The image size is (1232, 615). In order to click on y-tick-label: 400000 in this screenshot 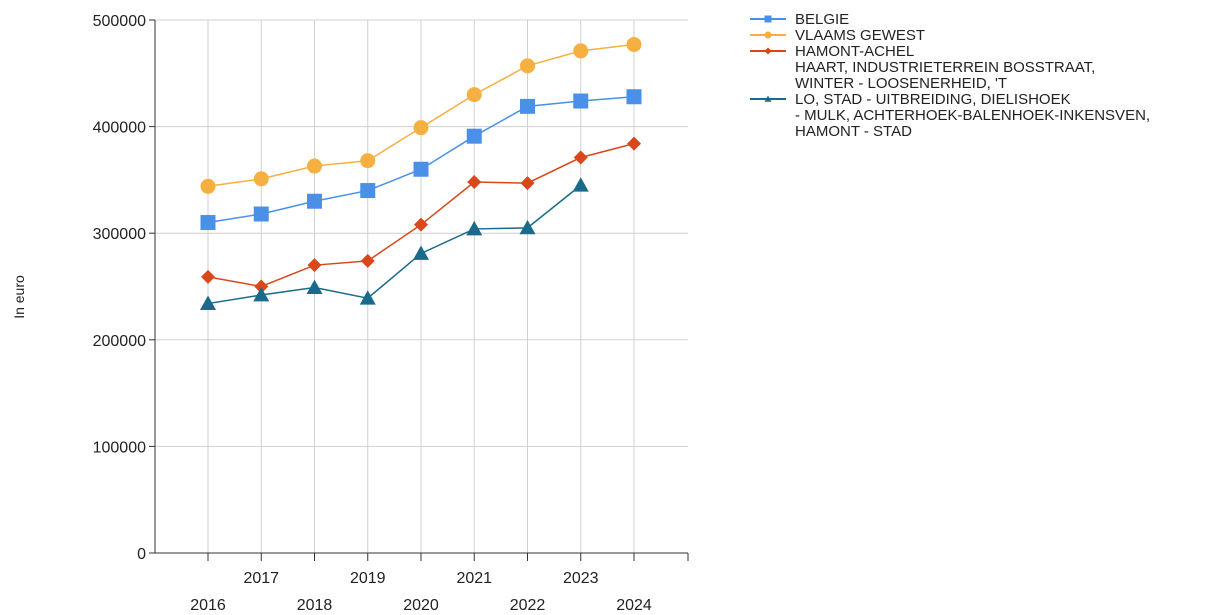, I will do `click(119, 128)`.